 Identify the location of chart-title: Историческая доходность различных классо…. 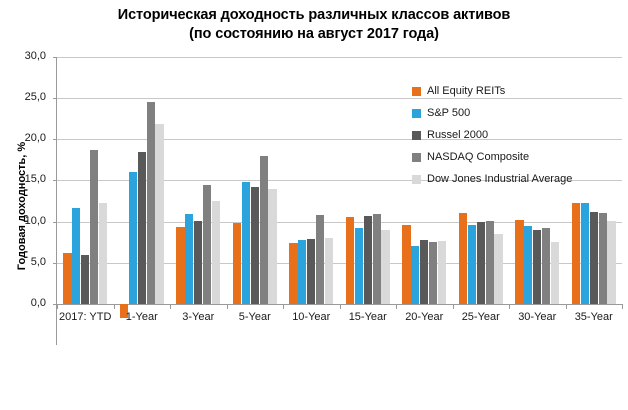
(314, 25).